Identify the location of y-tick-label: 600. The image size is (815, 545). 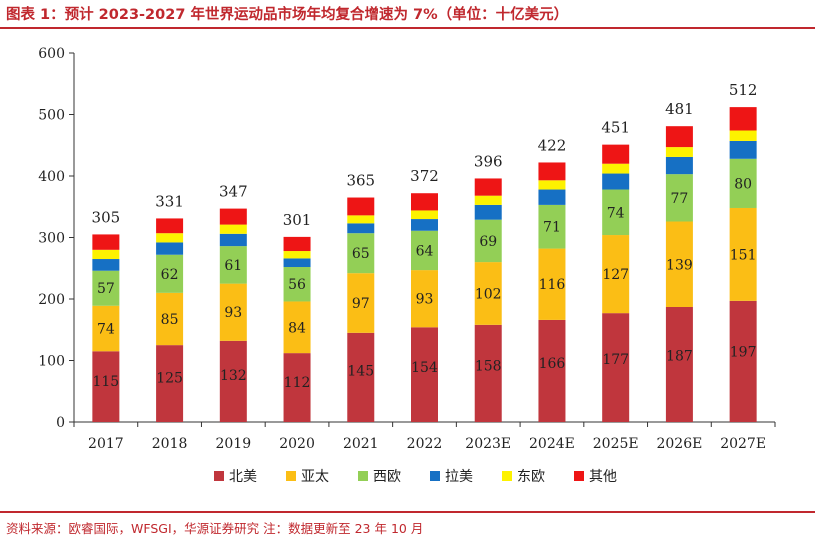
(51, 54).